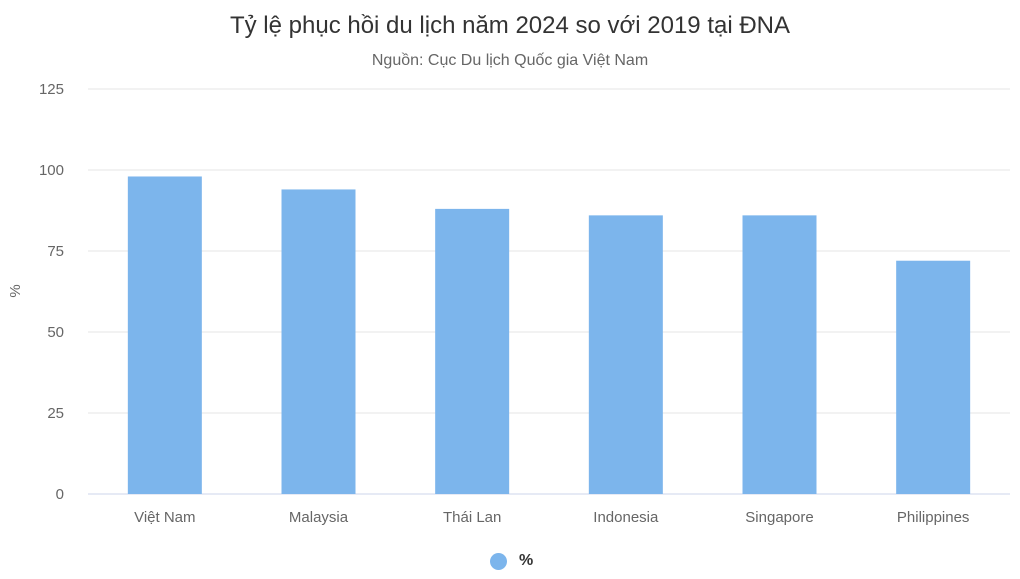  What do you see at coordinates (60, 494) in the screenshot?
I see `y-tick-label: 0` at bounding box center [60, 494].